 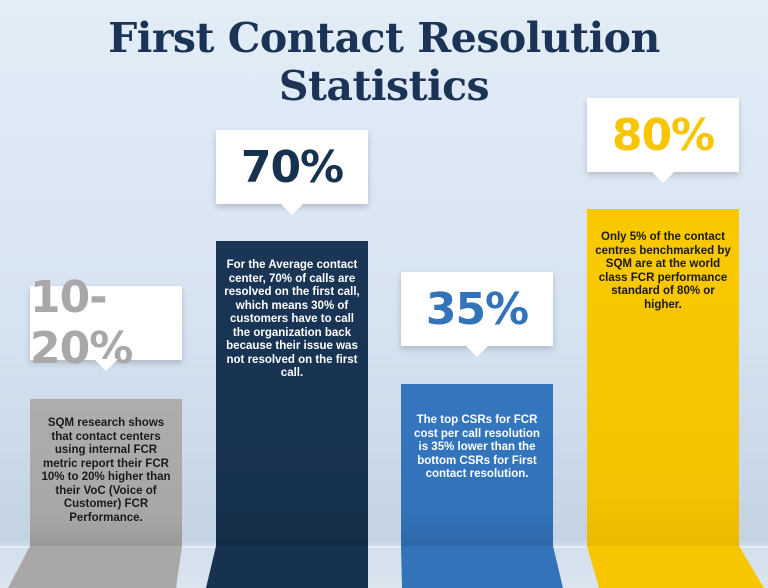 What do you see at coordinates (384, 62) in the screenshot?
I see `page-title: First Contact Resolution Statistics` at bounding box center [384, 62].